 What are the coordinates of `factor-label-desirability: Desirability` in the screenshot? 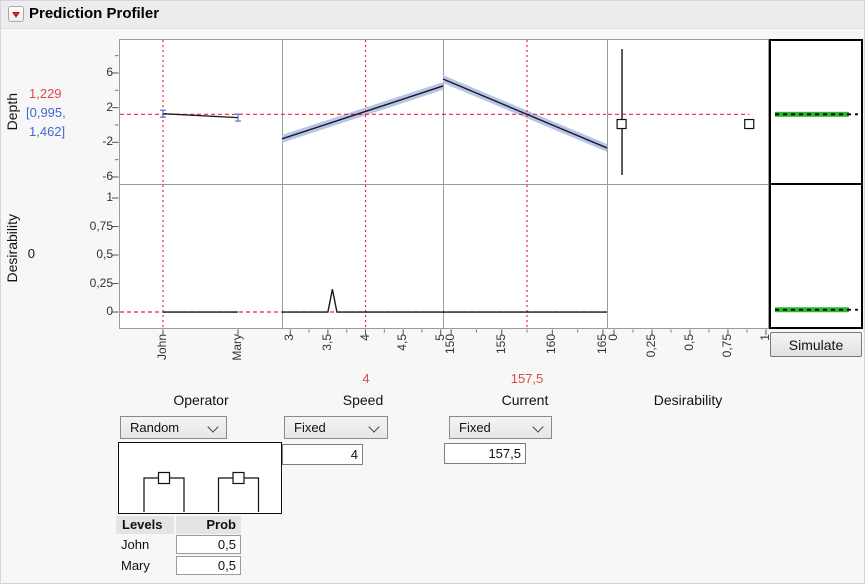 It's located at (688, 400).